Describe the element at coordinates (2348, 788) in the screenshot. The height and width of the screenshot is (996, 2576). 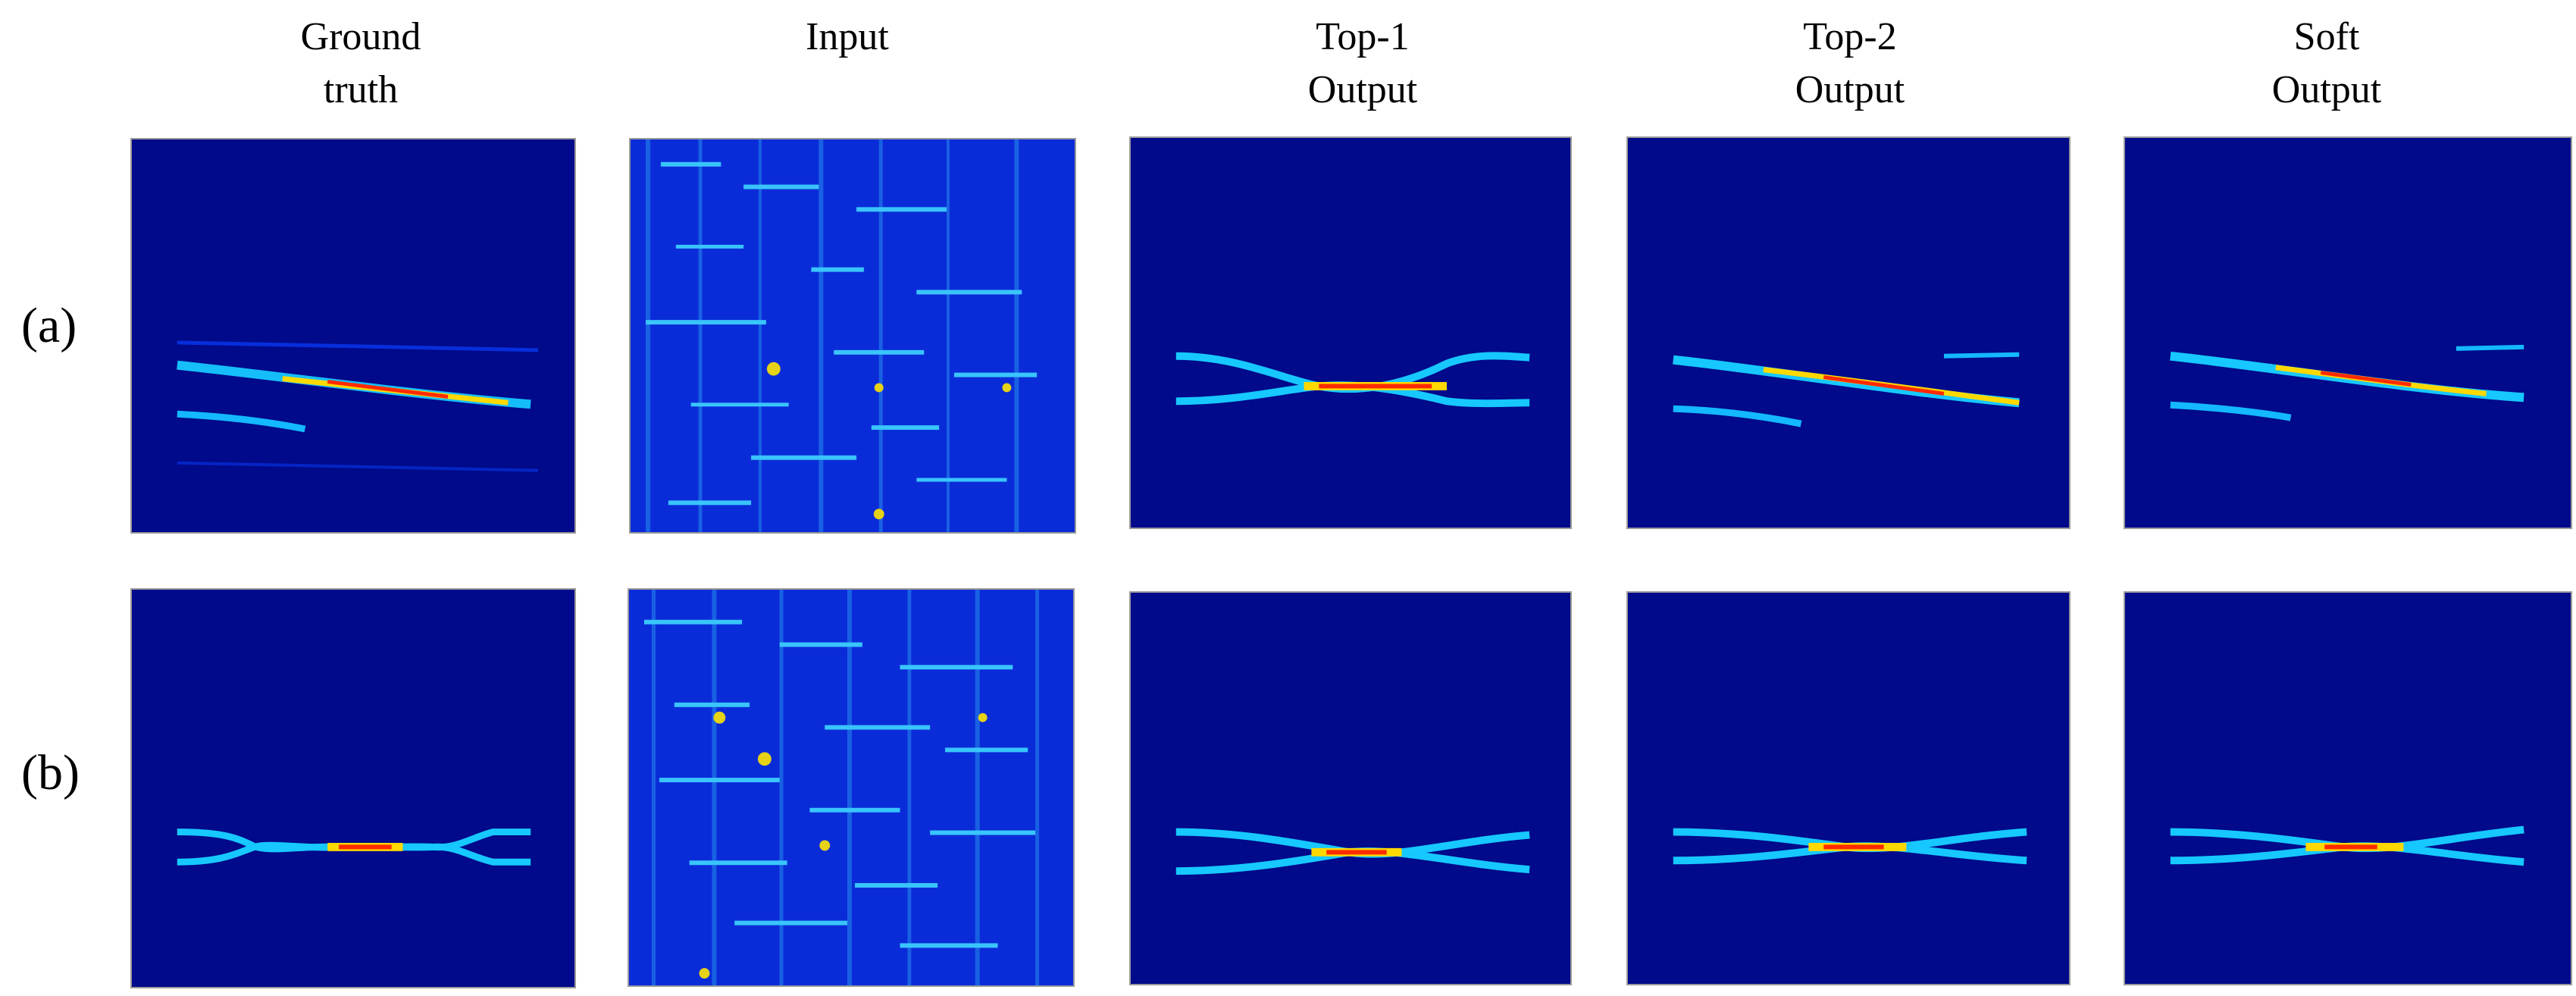
I see `panel-soft-output-b` at that location.